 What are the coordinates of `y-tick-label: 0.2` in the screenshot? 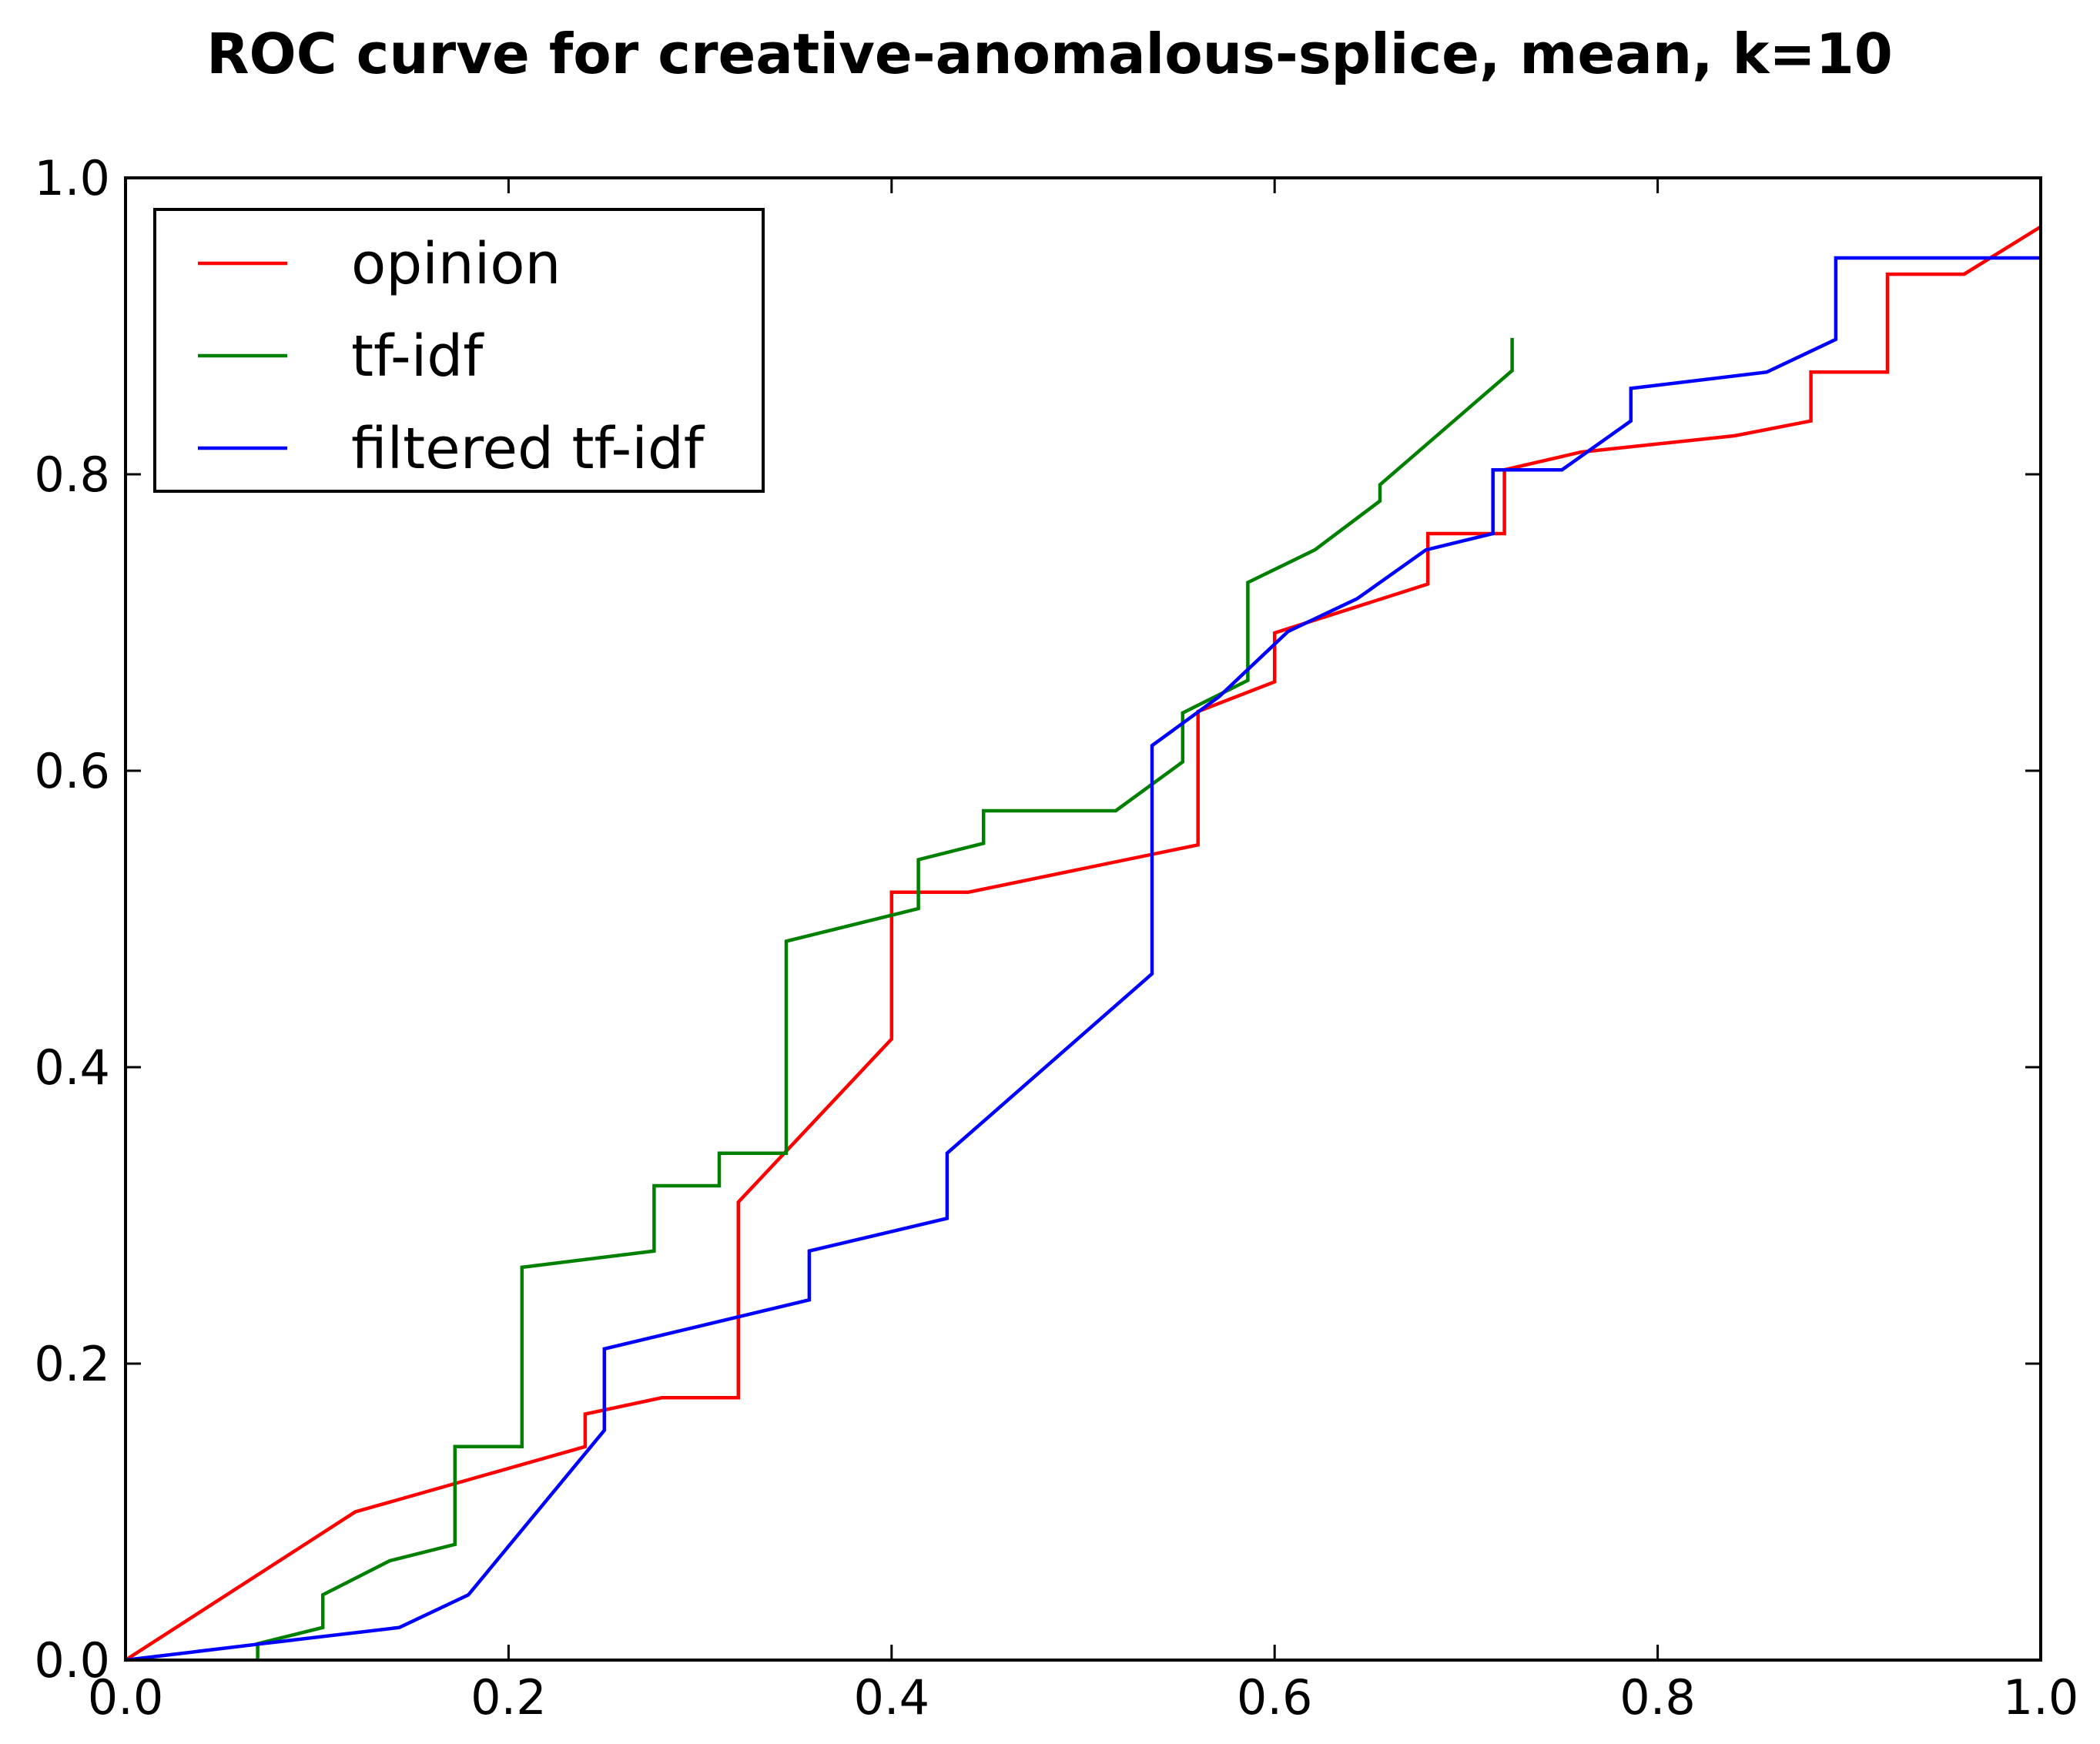 It's located at (72, 1364).